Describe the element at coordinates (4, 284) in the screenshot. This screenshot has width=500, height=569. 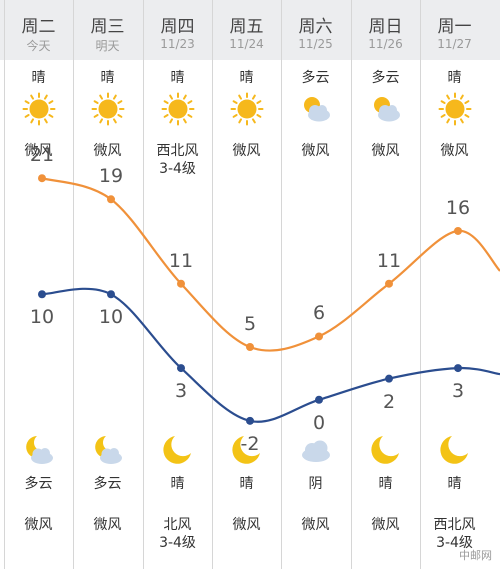
I see `column-separator` at that location.